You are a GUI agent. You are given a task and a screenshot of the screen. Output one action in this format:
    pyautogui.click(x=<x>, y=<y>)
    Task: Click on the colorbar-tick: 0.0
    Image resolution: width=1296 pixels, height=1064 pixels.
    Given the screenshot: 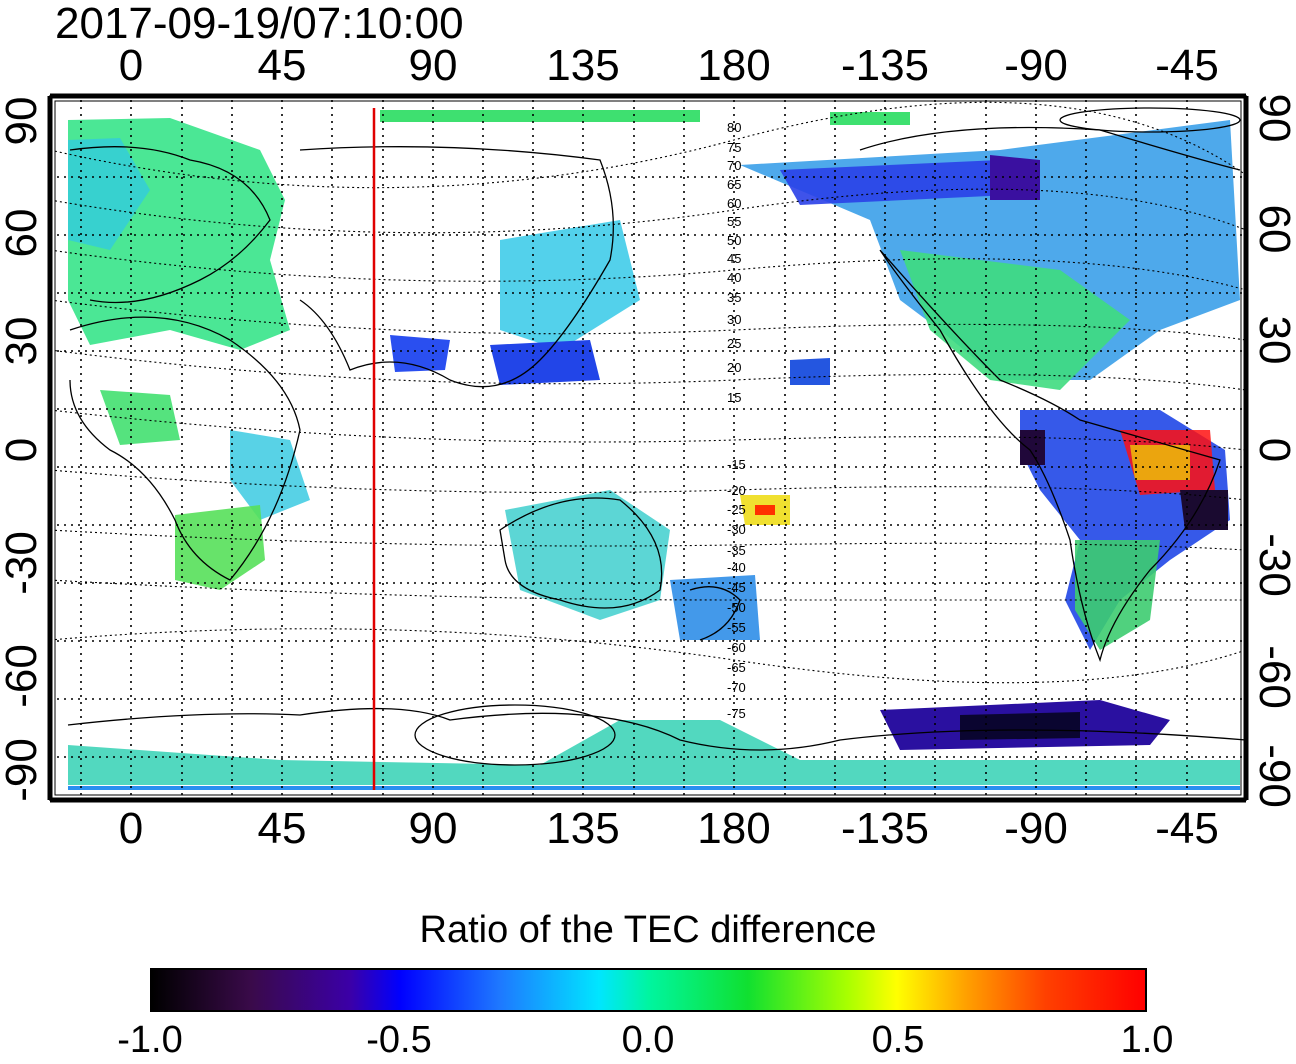 What is the action you would take?
    pyautogui.click(x=648, y=1040)
    